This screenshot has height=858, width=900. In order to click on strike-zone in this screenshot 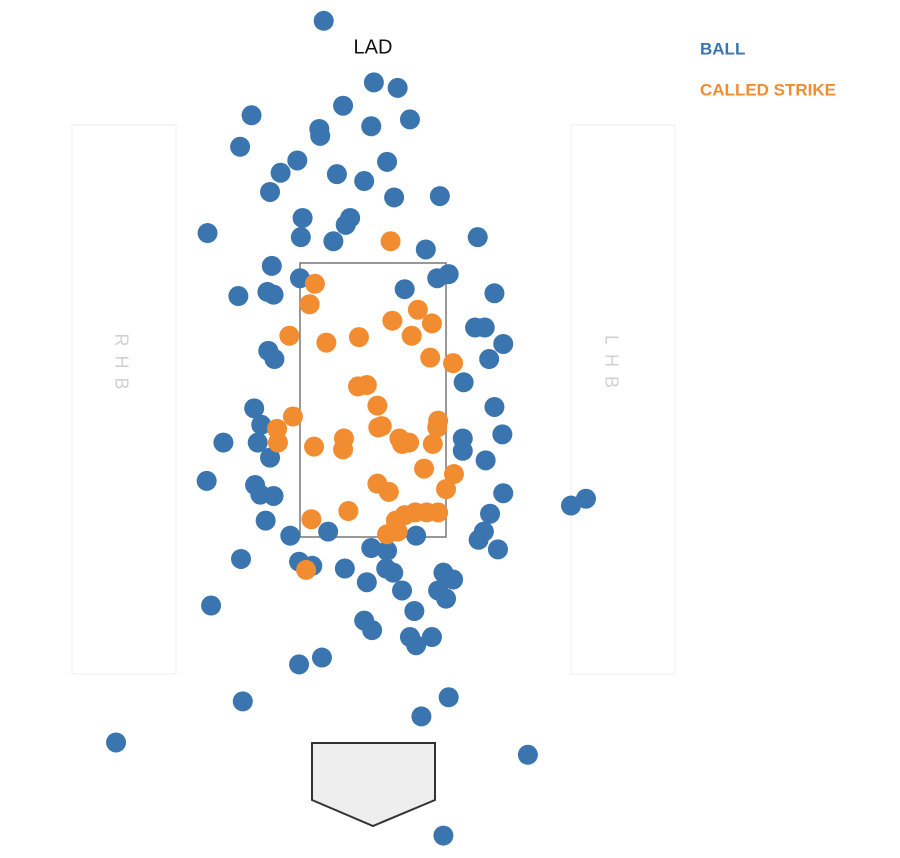, I will do `click(373, 400)`.